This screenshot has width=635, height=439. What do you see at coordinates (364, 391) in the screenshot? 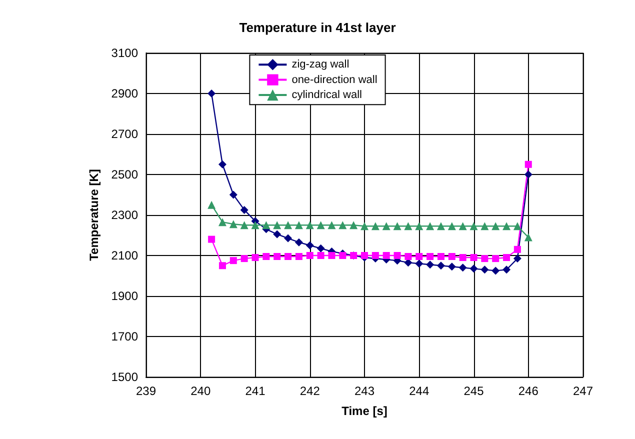
I see `x-tick-label: 243` at bounding box center [364, 391].